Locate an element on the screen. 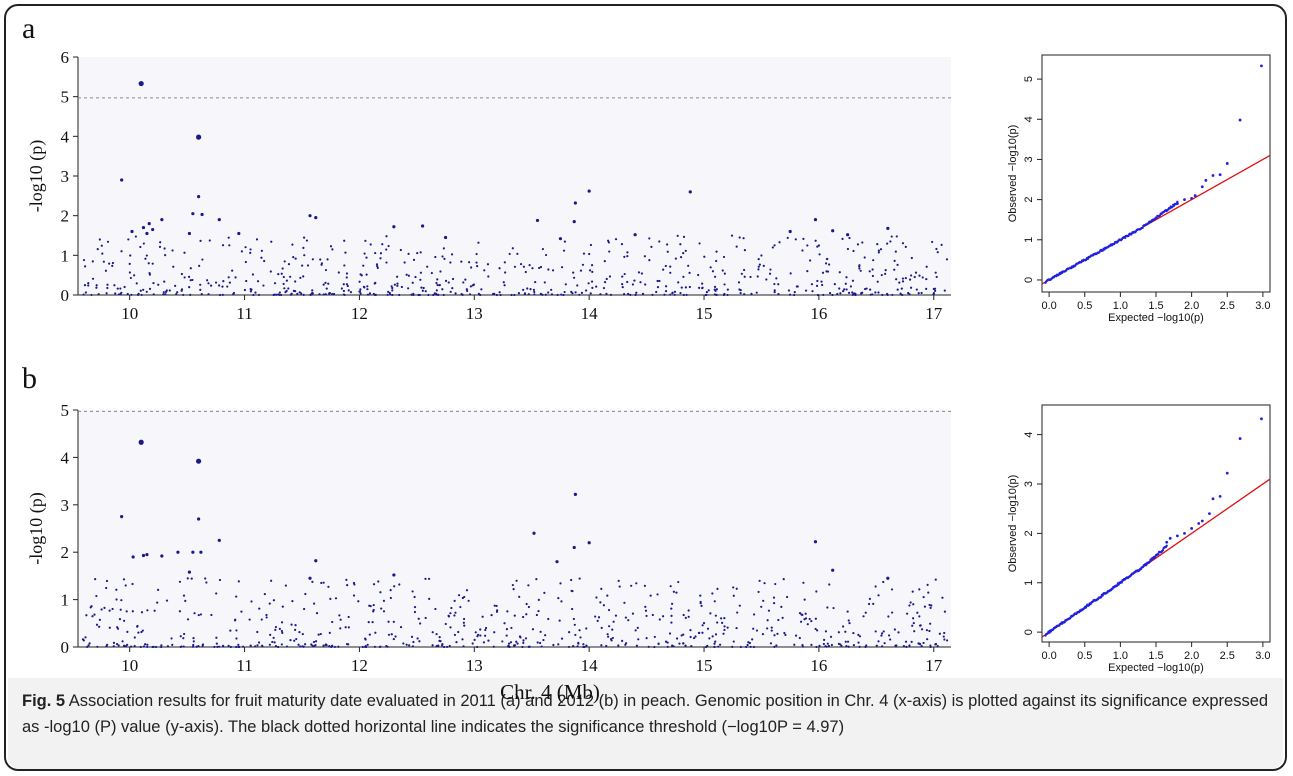  panel-b-qq-x-tick-label: 3.0 is located at coordinates (1262, 656).